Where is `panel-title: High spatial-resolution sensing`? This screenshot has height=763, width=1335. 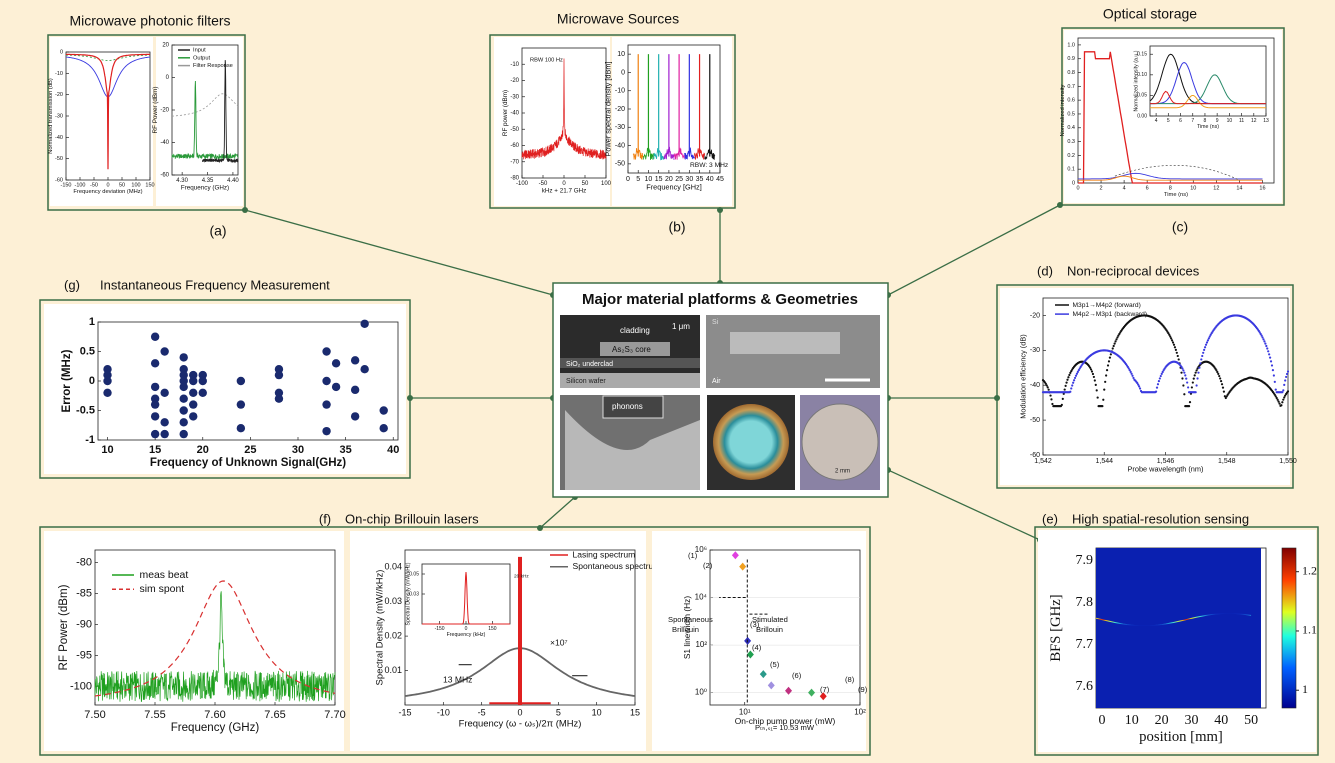 panel-title: High spatial-resolution sensing is located at coordinates (1160, 518).